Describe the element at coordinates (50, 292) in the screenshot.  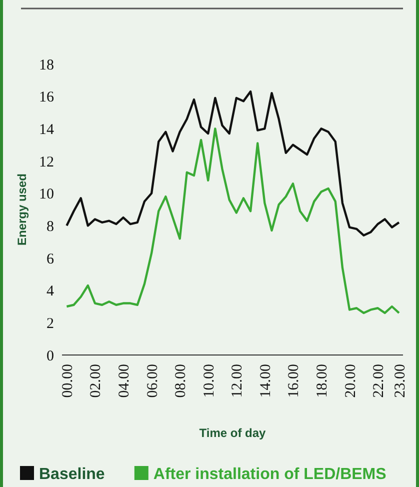
I see `y-tick-label: 4` at that location.